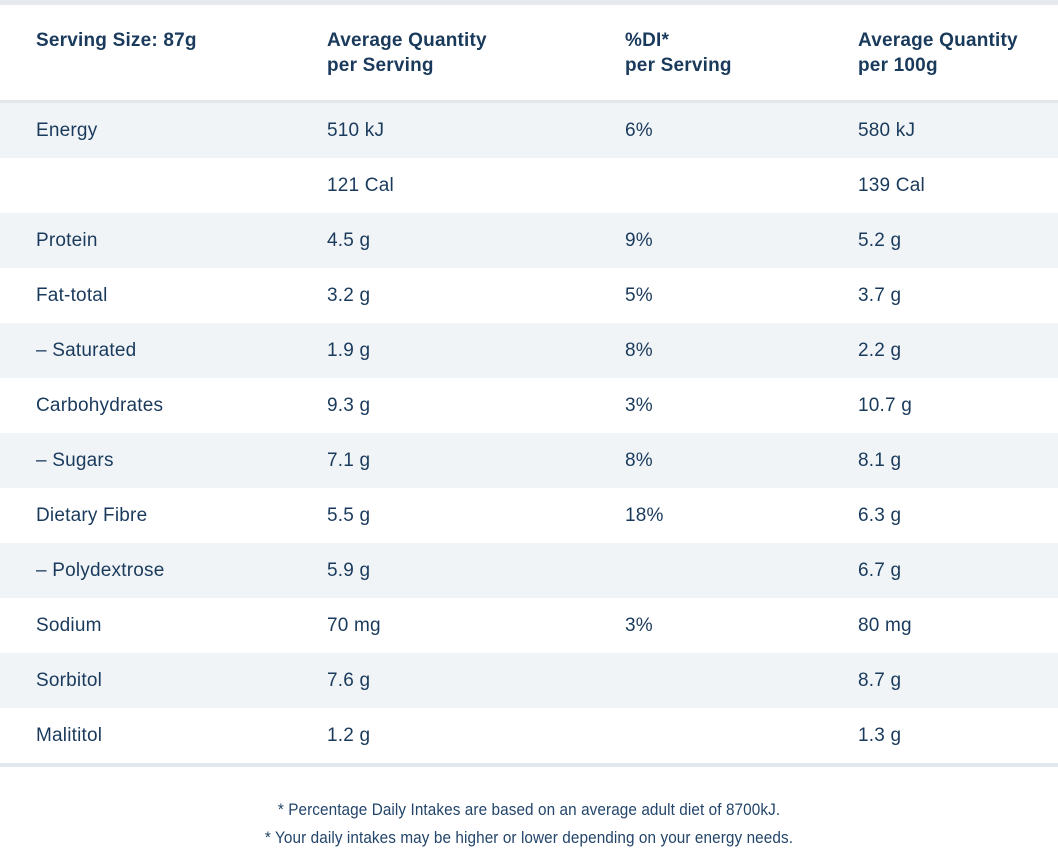 This screenshot has width=1058, height=852. Describe the element at coordinates (349, 570) in the screenshot. I see `per-serving-cell: 5.9 g` at that location.